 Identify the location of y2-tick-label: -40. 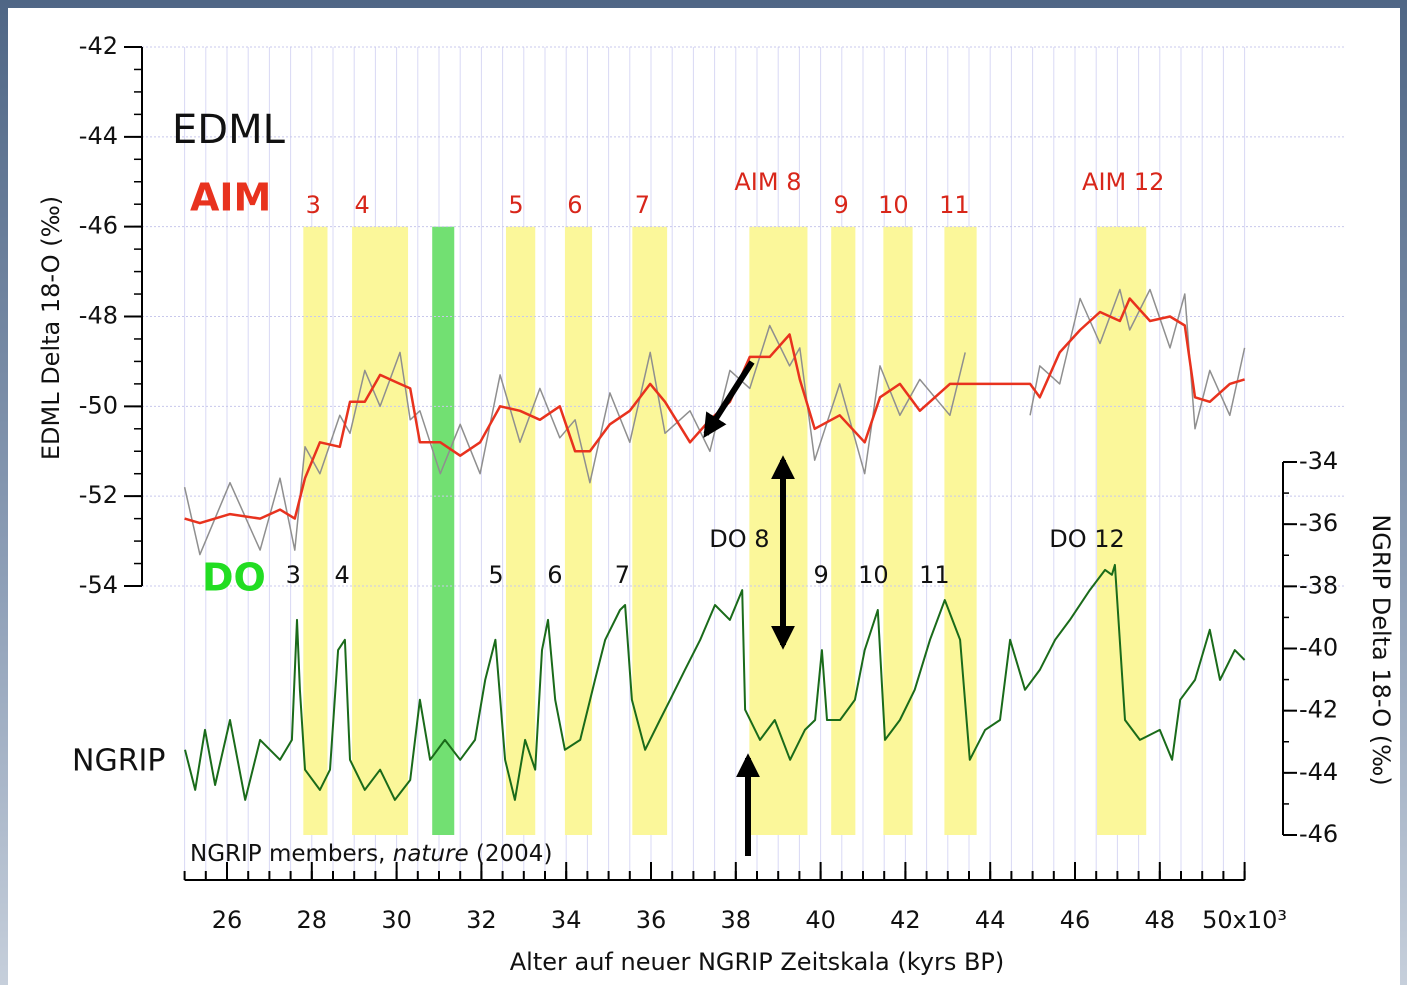
(1318, 648).